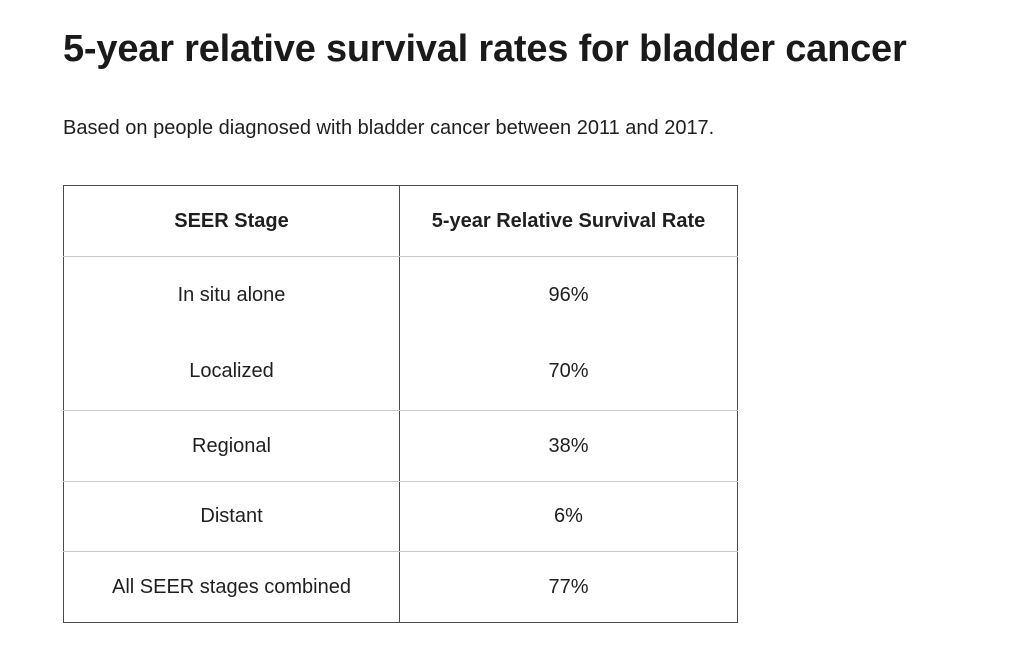  What do you see at coordinates (231, 294) in the screenshot?
I see `stage-cell: In situ alone` at bounding box center [231, 294].